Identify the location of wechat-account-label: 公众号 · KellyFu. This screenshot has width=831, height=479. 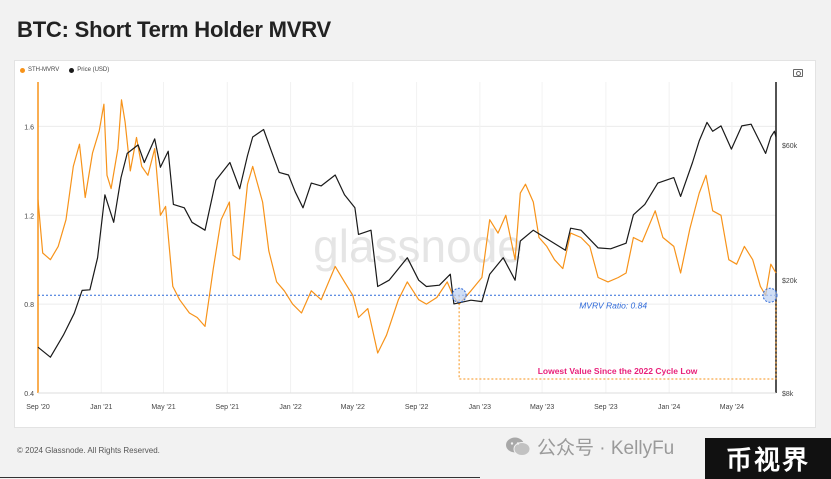
(606, 448).